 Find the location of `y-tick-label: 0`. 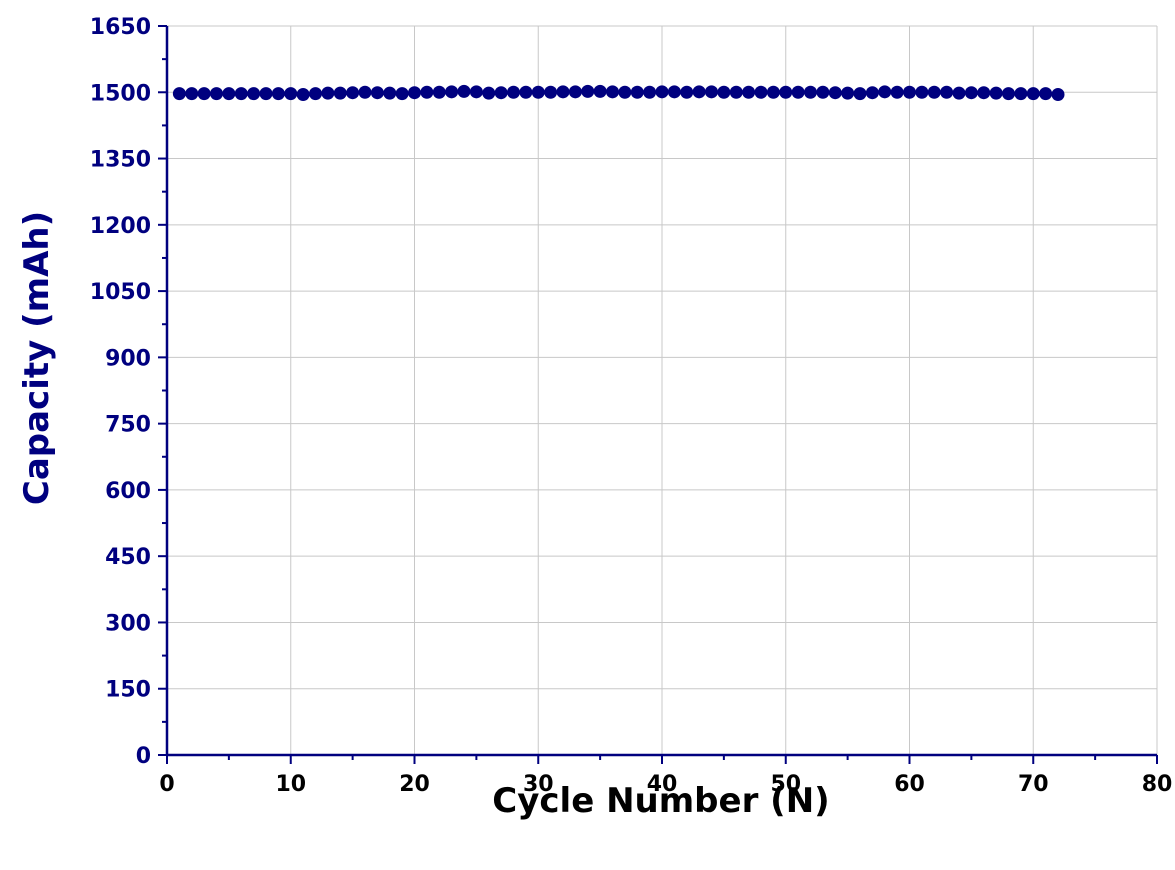

y-tick-label: 0 is located at coordinates (143, 756).